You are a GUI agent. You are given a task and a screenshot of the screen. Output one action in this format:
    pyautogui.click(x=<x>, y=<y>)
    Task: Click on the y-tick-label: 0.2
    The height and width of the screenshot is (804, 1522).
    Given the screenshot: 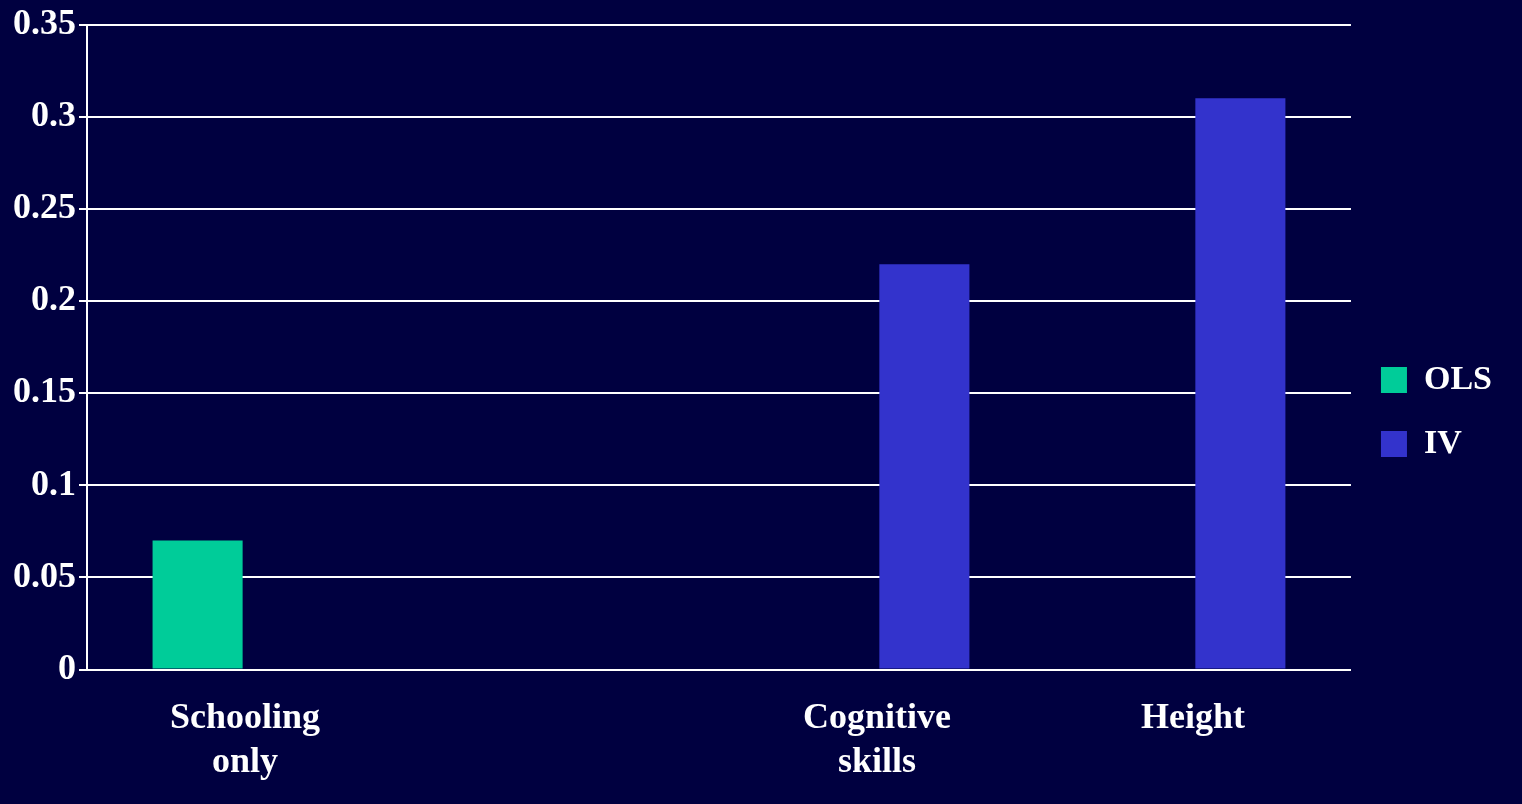 What is the action you would take?
    pyautogui.click(x=53, y=298)
    